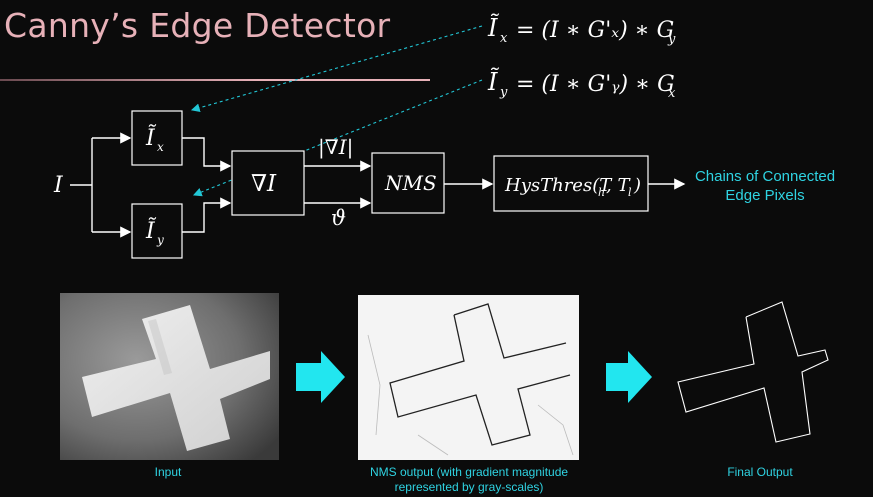 Image resolution: width=873 pixels, height=497 pixels. What do you see at coordinates (630, 192) in the screenshot?
I see `svg-text: l` at bounding box center [630, 192].